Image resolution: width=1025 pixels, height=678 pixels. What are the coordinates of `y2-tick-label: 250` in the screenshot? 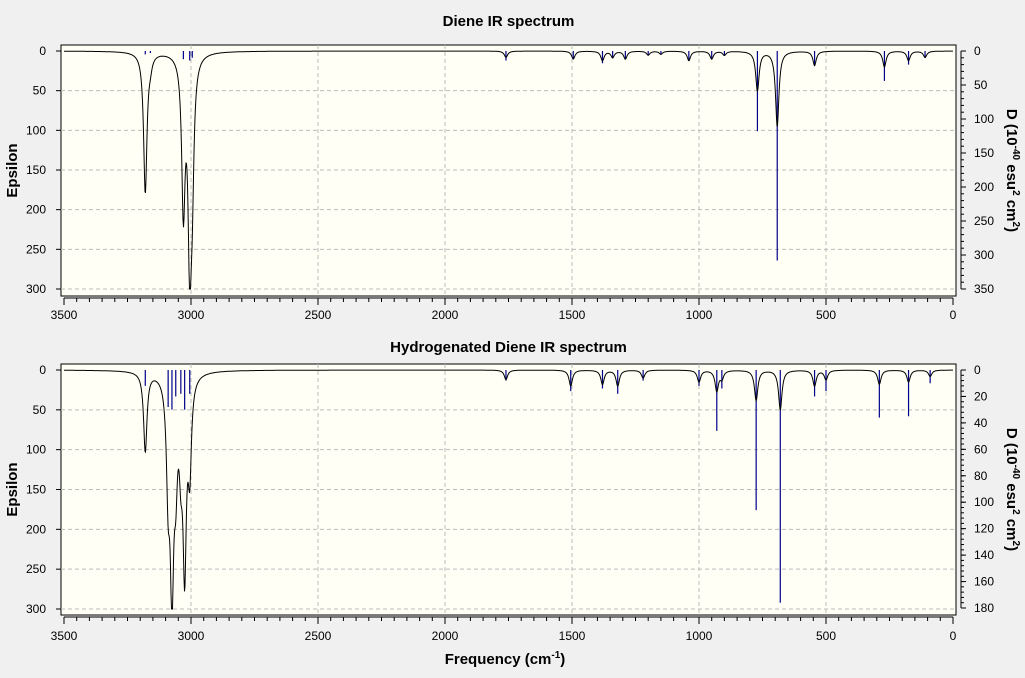 It's located at (984, 221).